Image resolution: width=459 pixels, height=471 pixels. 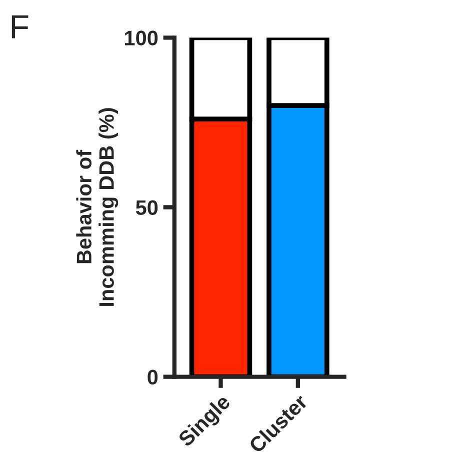 I want to click on y-tick-label: 0, so click(x=153, y=377).